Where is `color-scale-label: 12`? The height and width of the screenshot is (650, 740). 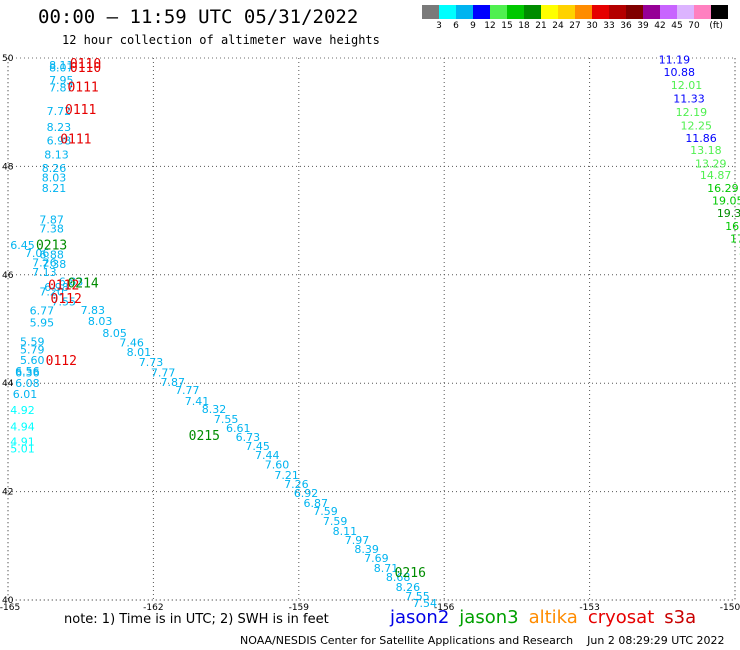
color-scale-label: 12 is located at coordinates (490, 26).